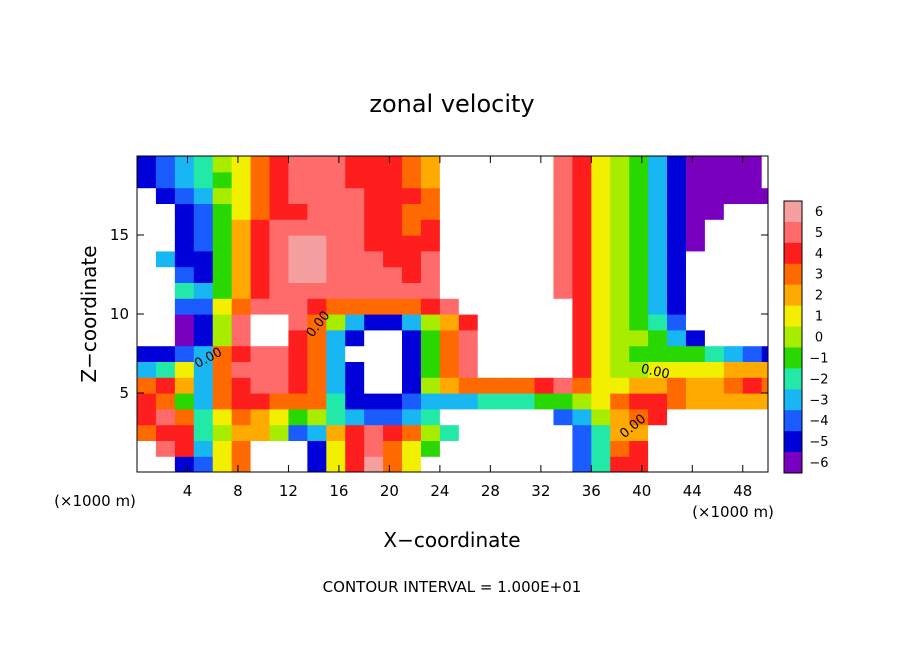 The width and height of the screenshot is (904, 654). What do you see at coordinates (641, 491) in the screenshot?
I see `x-tick-label: 40` at bounding box center [641, 491].